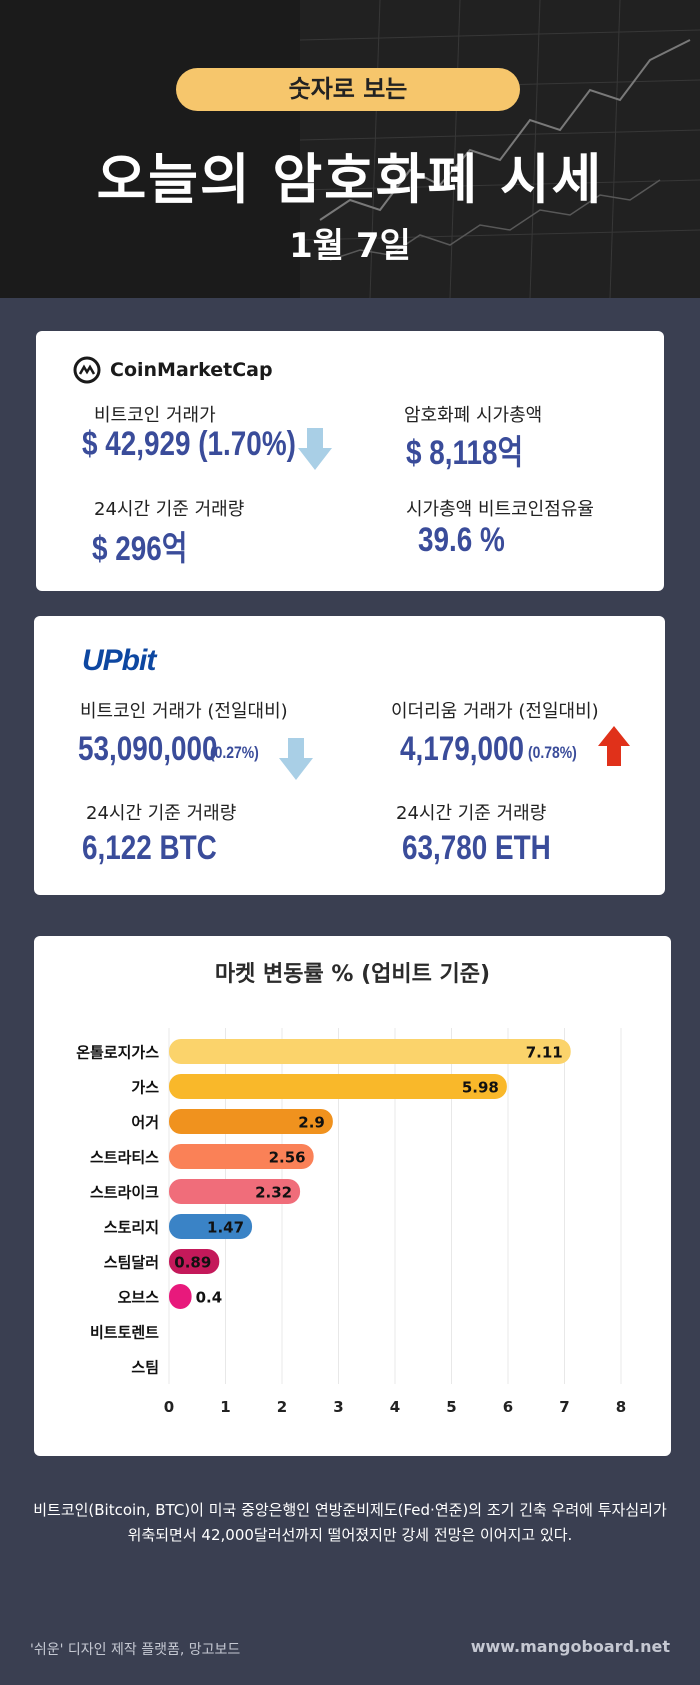  I want to click on subtitle-pill: 숫자로 보는, so click(348, 89).